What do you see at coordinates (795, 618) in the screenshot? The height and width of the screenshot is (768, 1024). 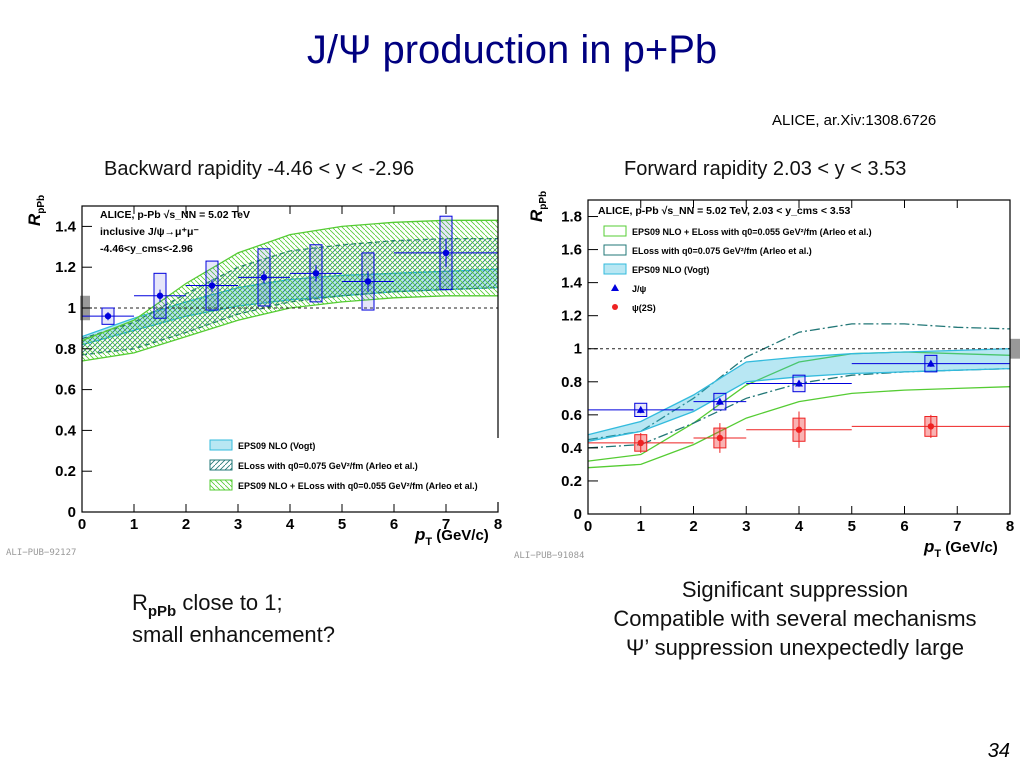 I see `right-note-line2: Compatible with several mechanisms` at bounding box center [795, 618].